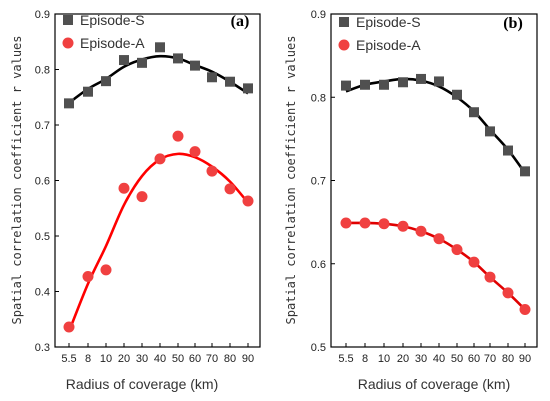  Describe the element at coordinates (42, 293) in the screenshot. I see `y-tick-label: 0.4` at that location.